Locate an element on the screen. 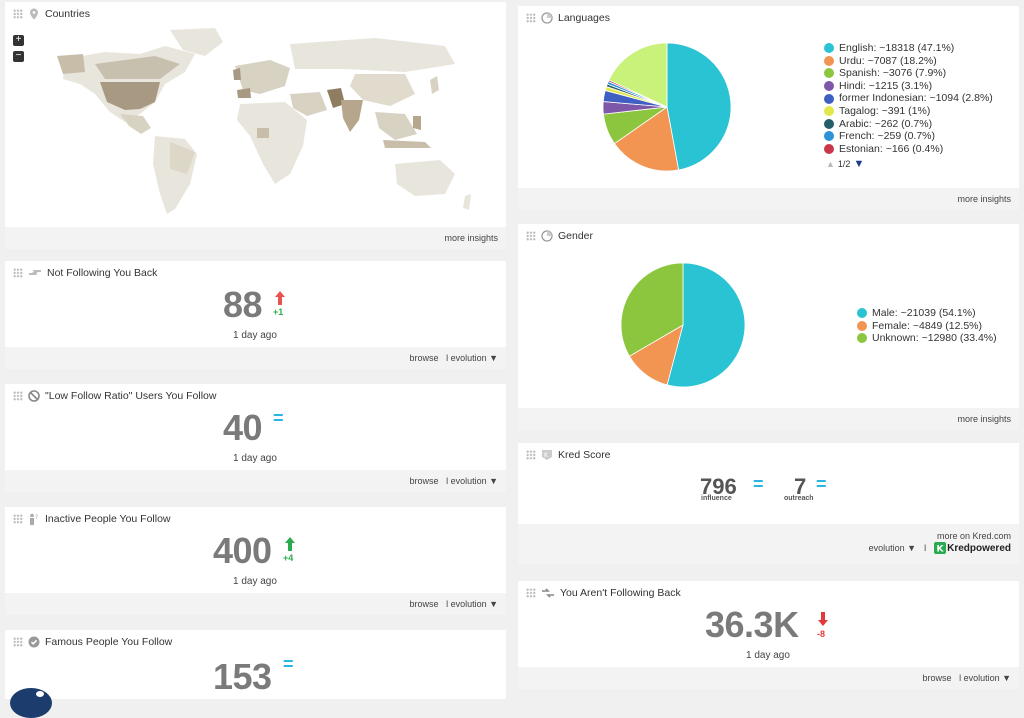  legend-label: Urdu: ~7087 (18.2%) is located at coordinates (888, 60).